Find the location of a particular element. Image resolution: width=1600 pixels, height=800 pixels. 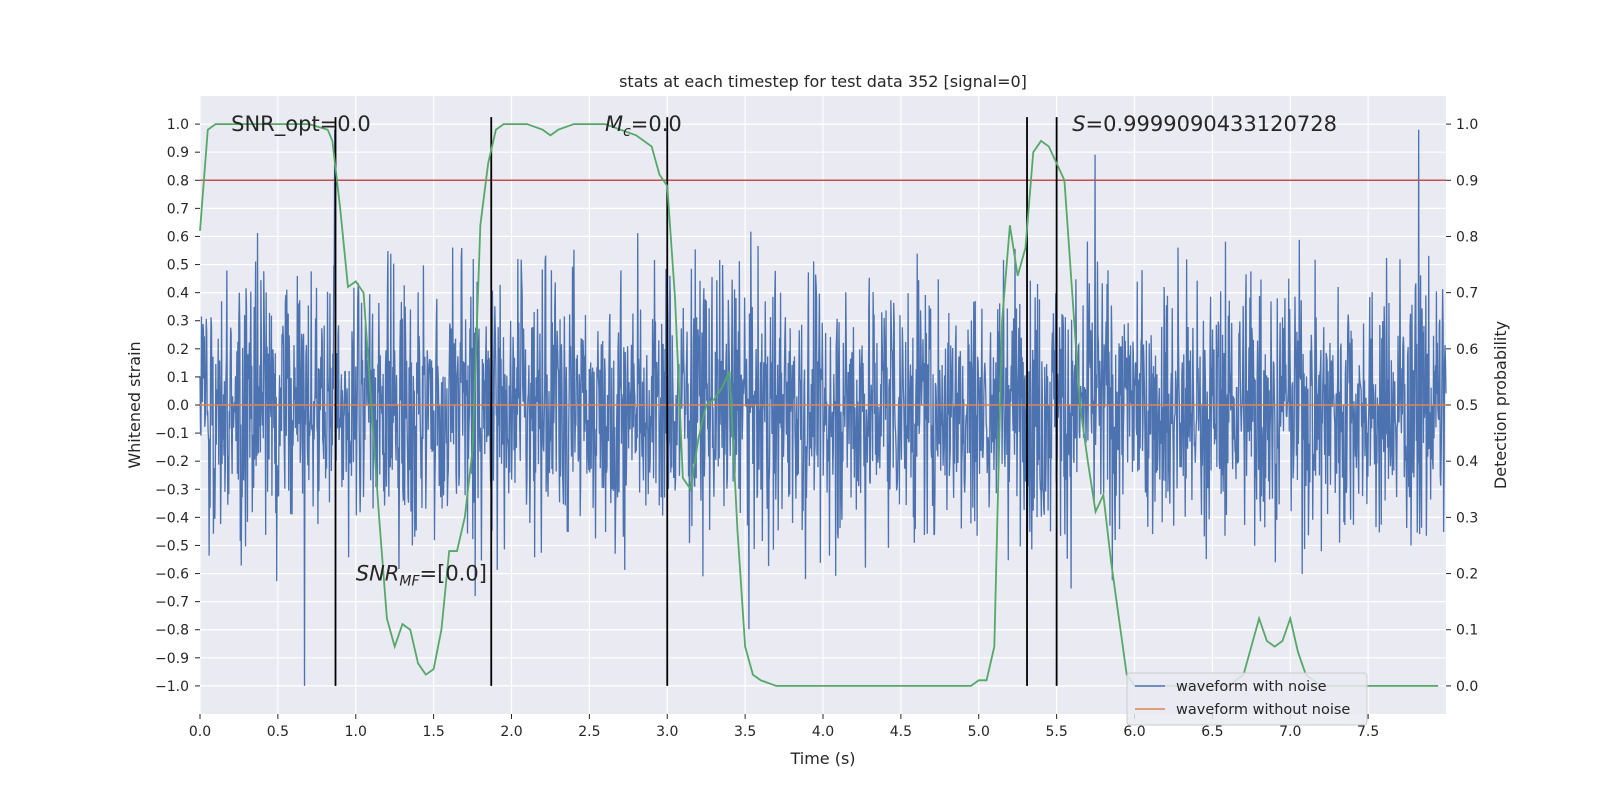

y-left-tick-label-2: 0.8 is located at coordinates (178, 181).